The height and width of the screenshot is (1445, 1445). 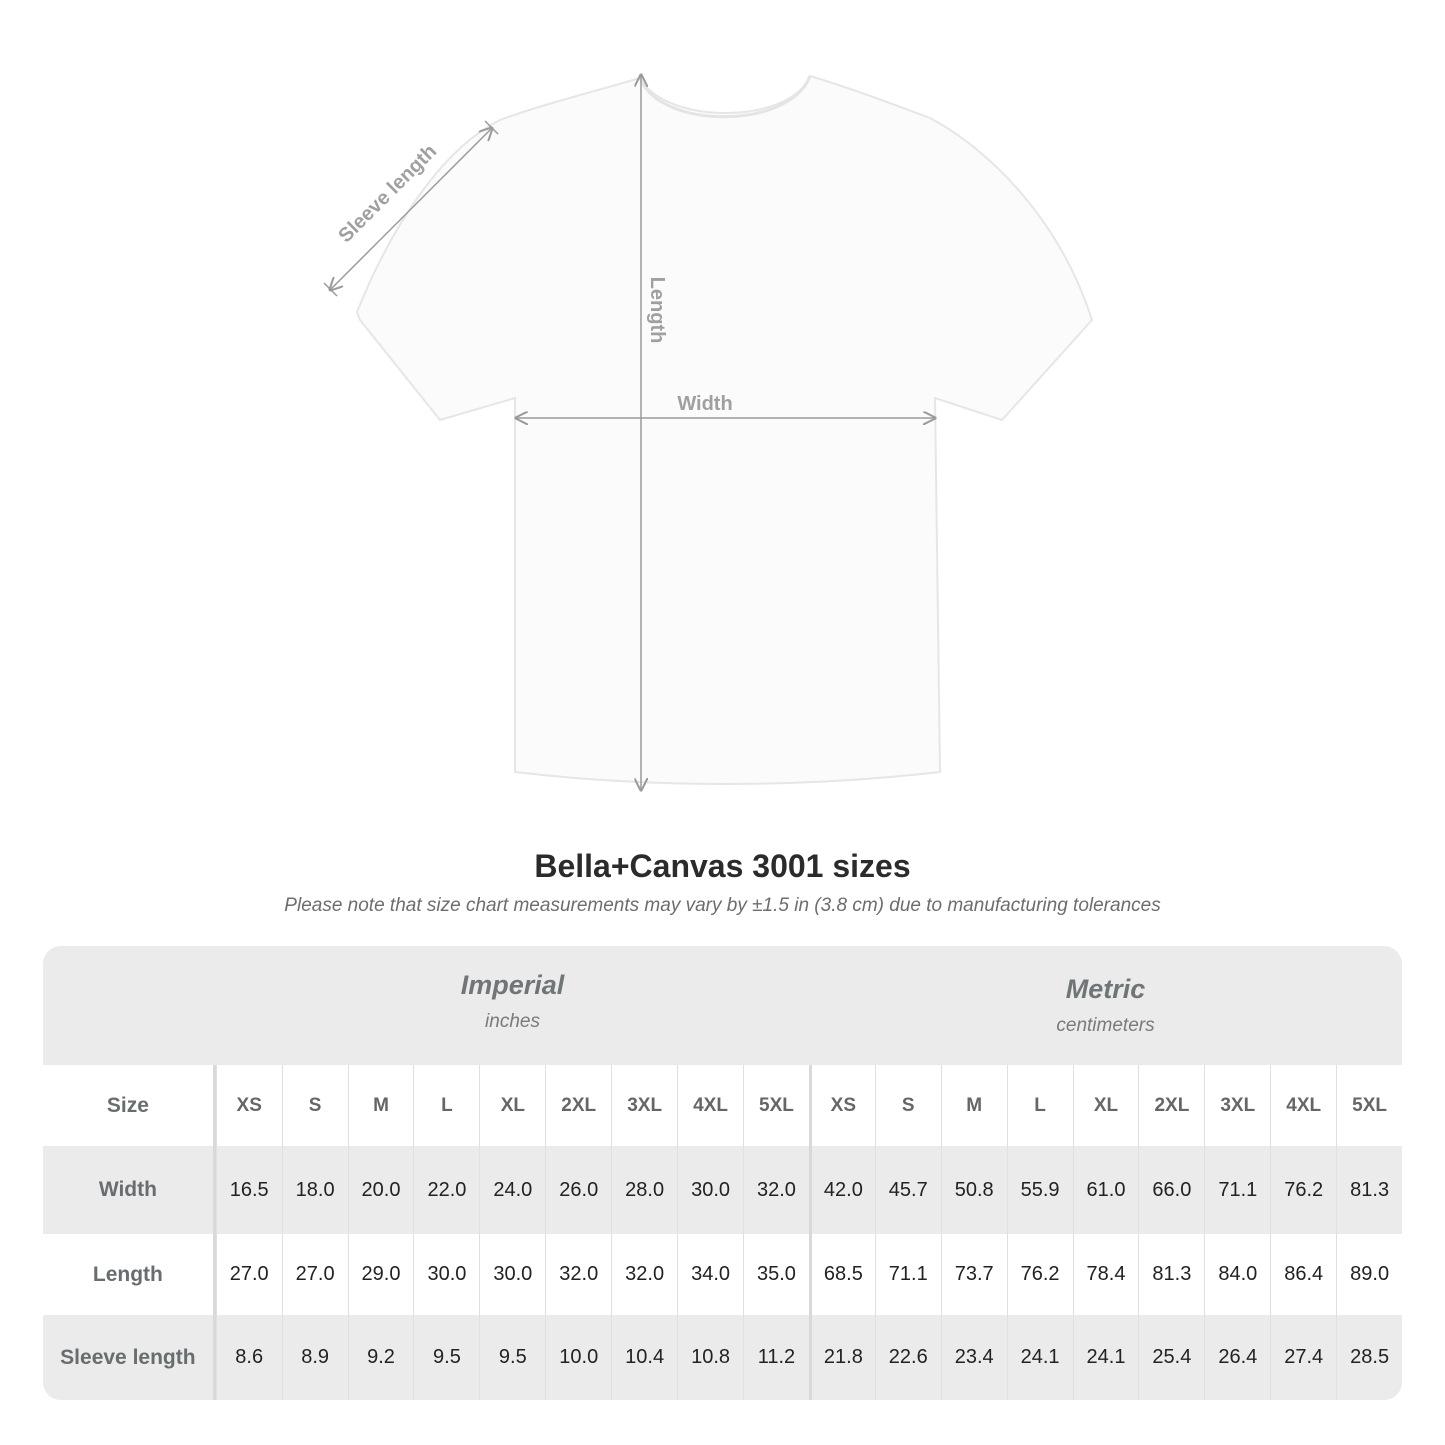 What do you see at coordinates (973, 1105) in the screenshot?
I see `metric-size-m: M` at bounding box center [973, 1105].